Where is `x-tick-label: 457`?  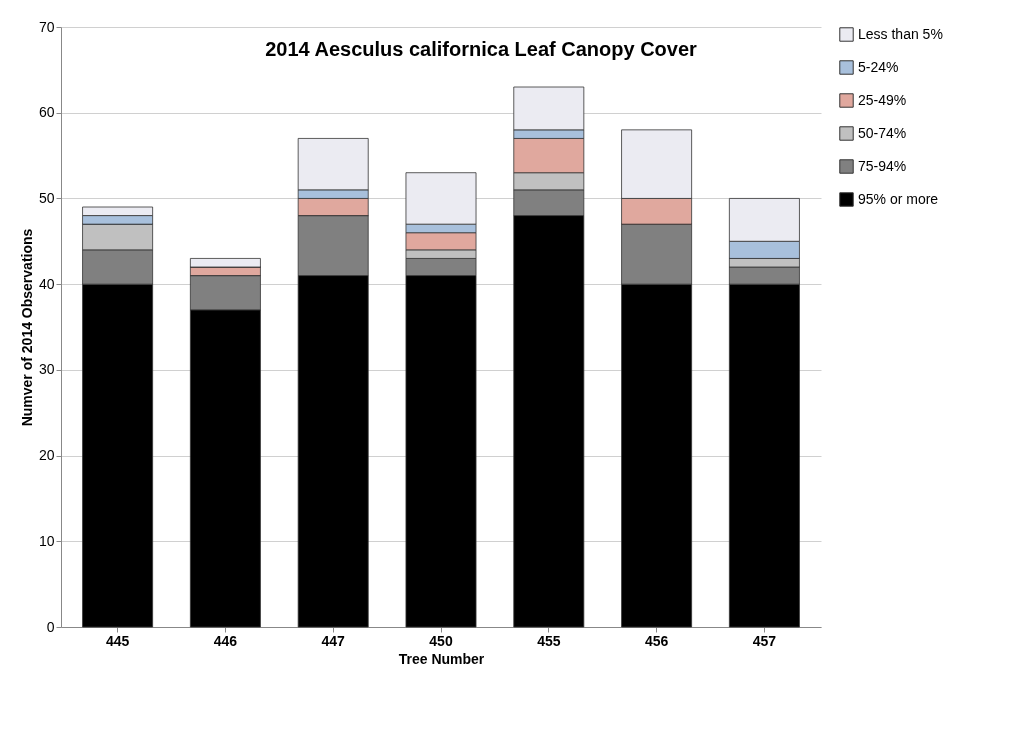
x-tick-label: 457 is located at coordinates (764, 640).